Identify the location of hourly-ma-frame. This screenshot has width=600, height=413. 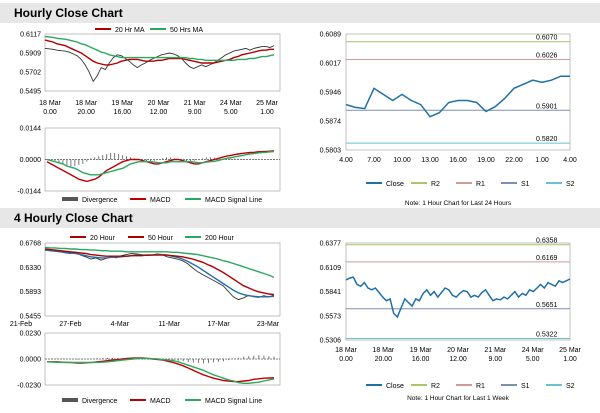
(162, 62).